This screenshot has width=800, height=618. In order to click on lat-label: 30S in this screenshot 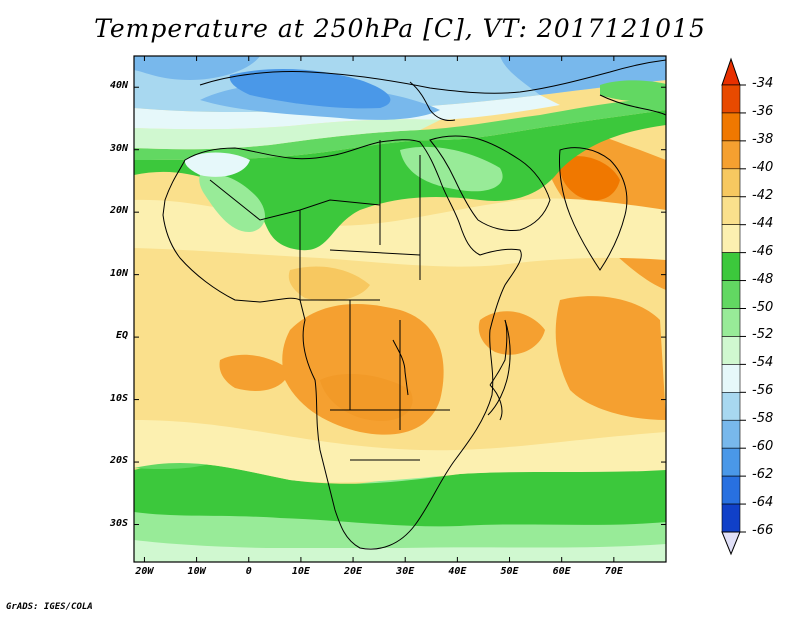, I will do `click(118, 523)`.